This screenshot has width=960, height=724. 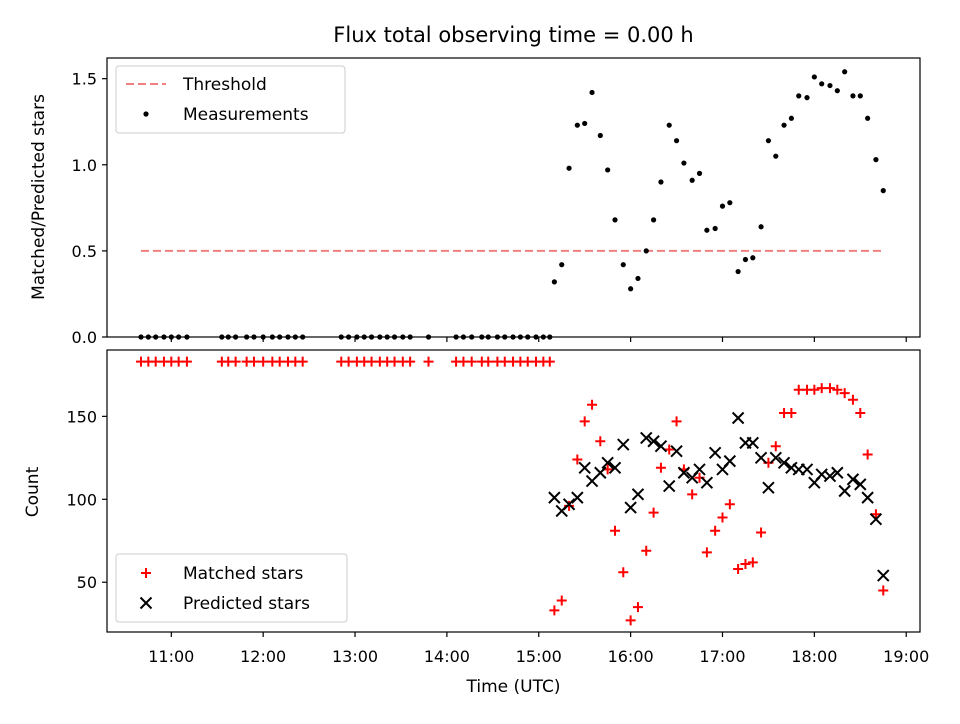 What do you see at coordinates (231, 588) in the screenshot?
I see `bottom-legend: Matched stars Predicted stars` at bounding box center [231, 588].